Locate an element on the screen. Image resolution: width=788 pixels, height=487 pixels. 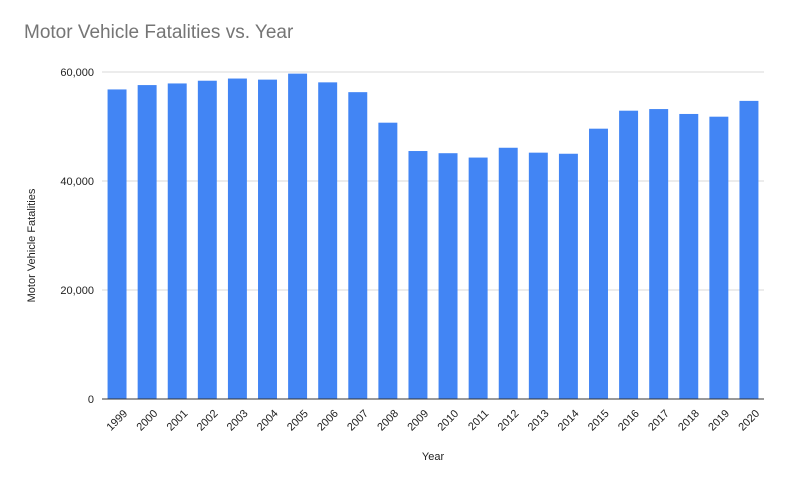
x-tick-label: 2015 is located at coordinates (599, 421).